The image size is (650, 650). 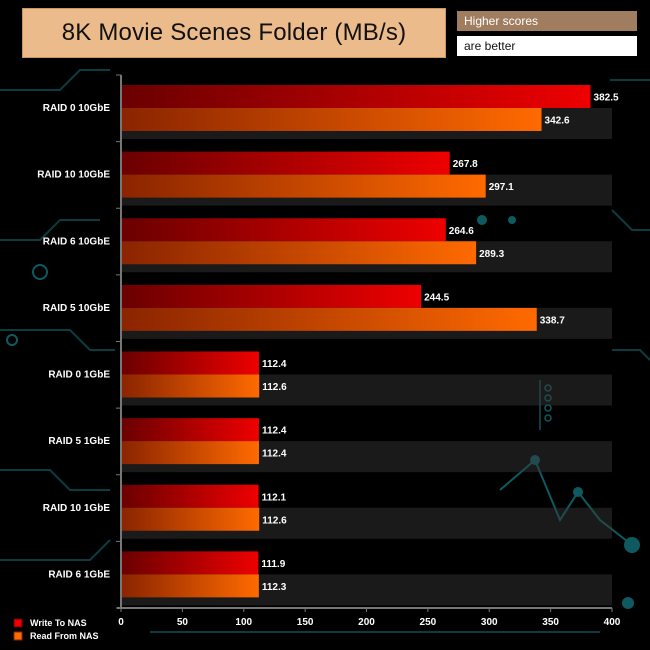 What do you see at coordinates (274, 454) in the screenshot?
I see `value-label-read-raid-5-1gbe: 112.4` at bounding box center [274, 454].